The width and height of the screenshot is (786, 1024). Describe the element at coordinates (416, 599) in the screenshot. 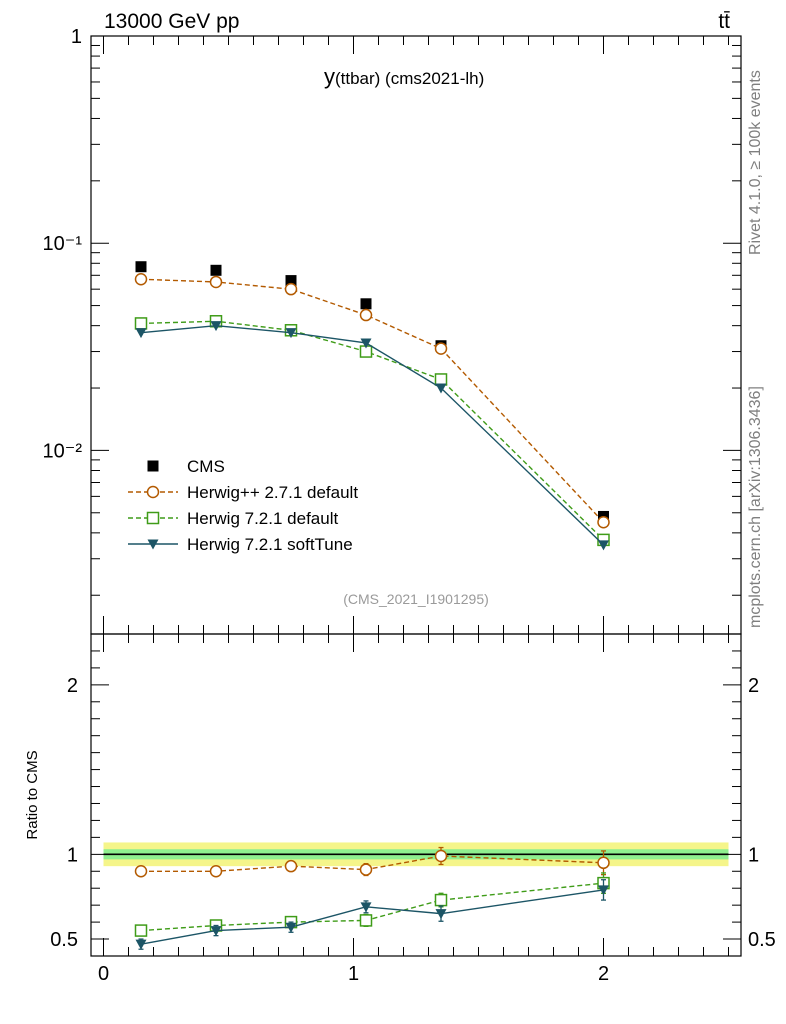

I see `analysis-label: (CMS_2021_I1901295)` at that location.